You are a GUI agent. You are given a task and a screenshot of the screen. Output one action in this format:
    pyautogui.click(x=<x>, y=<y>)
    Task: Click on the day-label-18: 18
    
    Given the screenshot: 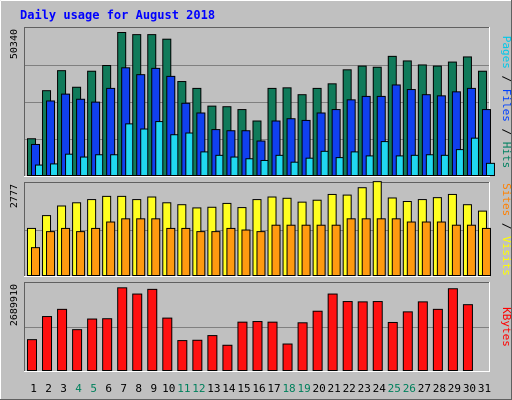 What is the action you would take?
    pyautogui.click(x=288, y=388)
    